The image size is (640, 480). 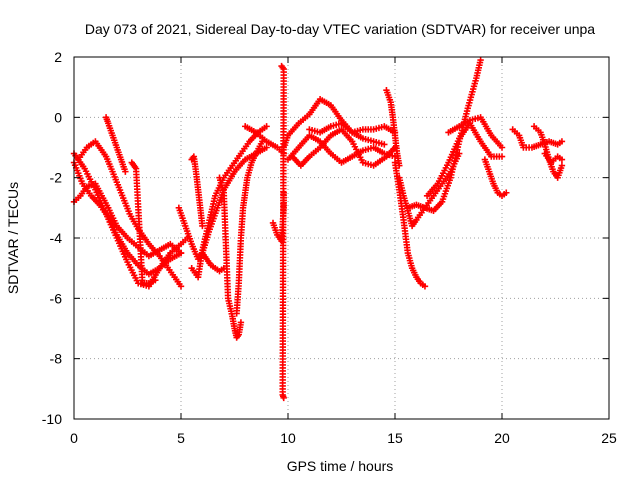 I want to click on x-tick-label: 10, so click(x=288, y=438).